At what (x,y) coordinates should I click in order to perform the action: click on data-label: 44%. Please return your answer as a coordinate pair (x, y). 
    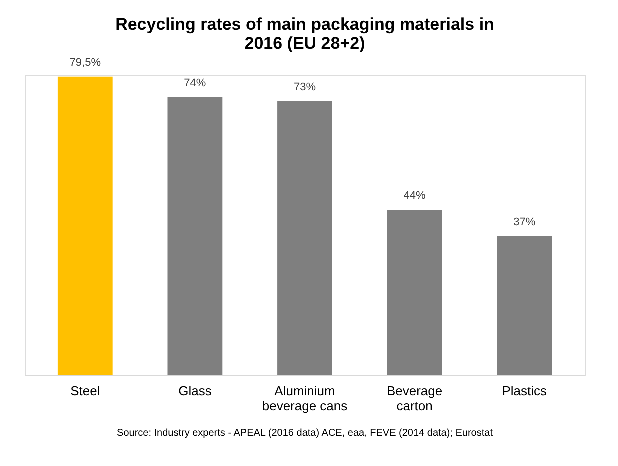
    Looking at the image, I should click on (415, 196).